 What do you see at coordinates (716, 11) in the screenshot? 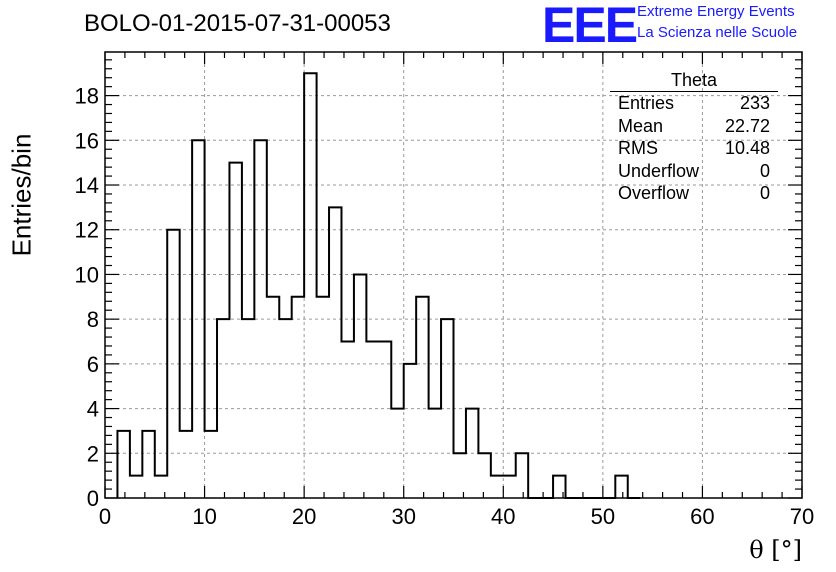
I see `logo-caption-line1: Extreme Energy Events` at bounding box center [716, 11].